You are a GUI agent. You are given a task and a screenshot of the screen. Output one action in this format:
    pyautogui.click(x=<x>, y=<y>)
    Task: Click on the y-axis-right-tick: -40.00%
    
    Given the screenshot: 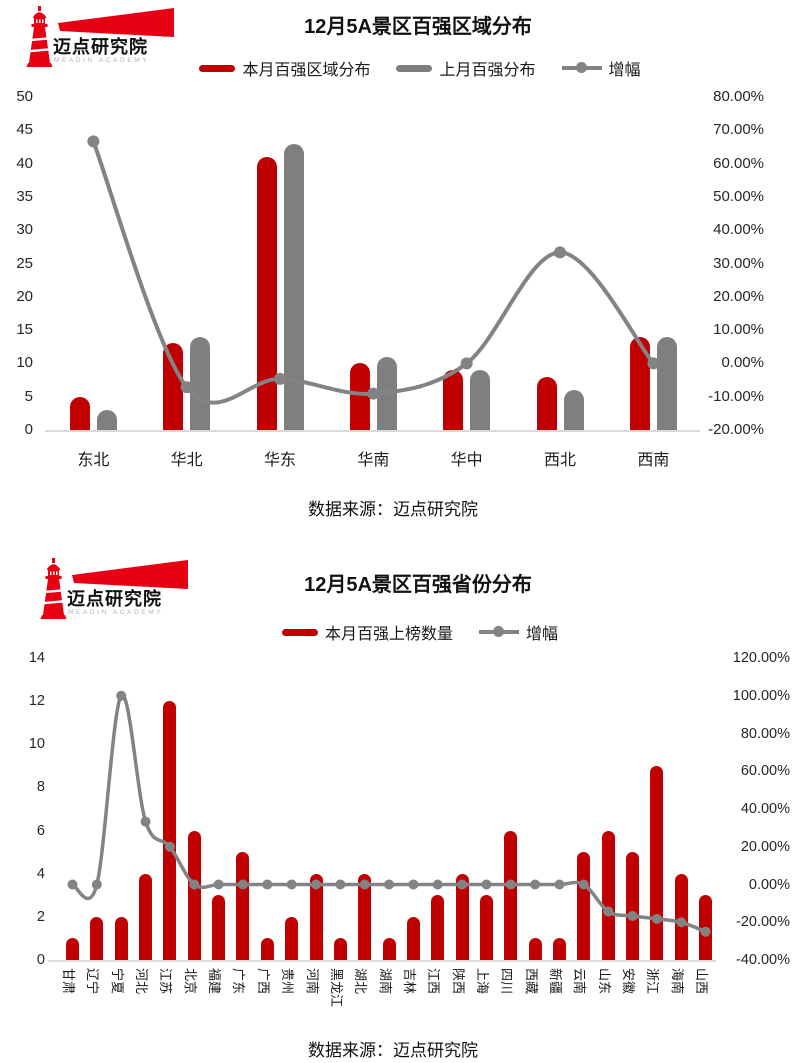 What is the action you would take?
    pyautogui.click(x=762, y=960)
    